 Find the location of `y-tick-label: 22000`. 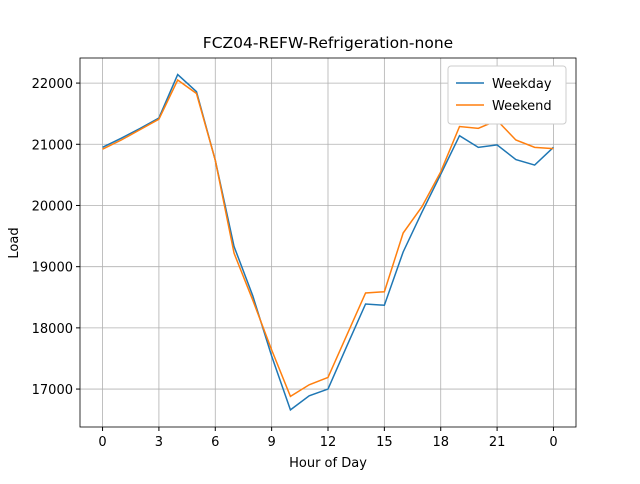

y-tick-label: 22000 is located at coordinates (52, 84).